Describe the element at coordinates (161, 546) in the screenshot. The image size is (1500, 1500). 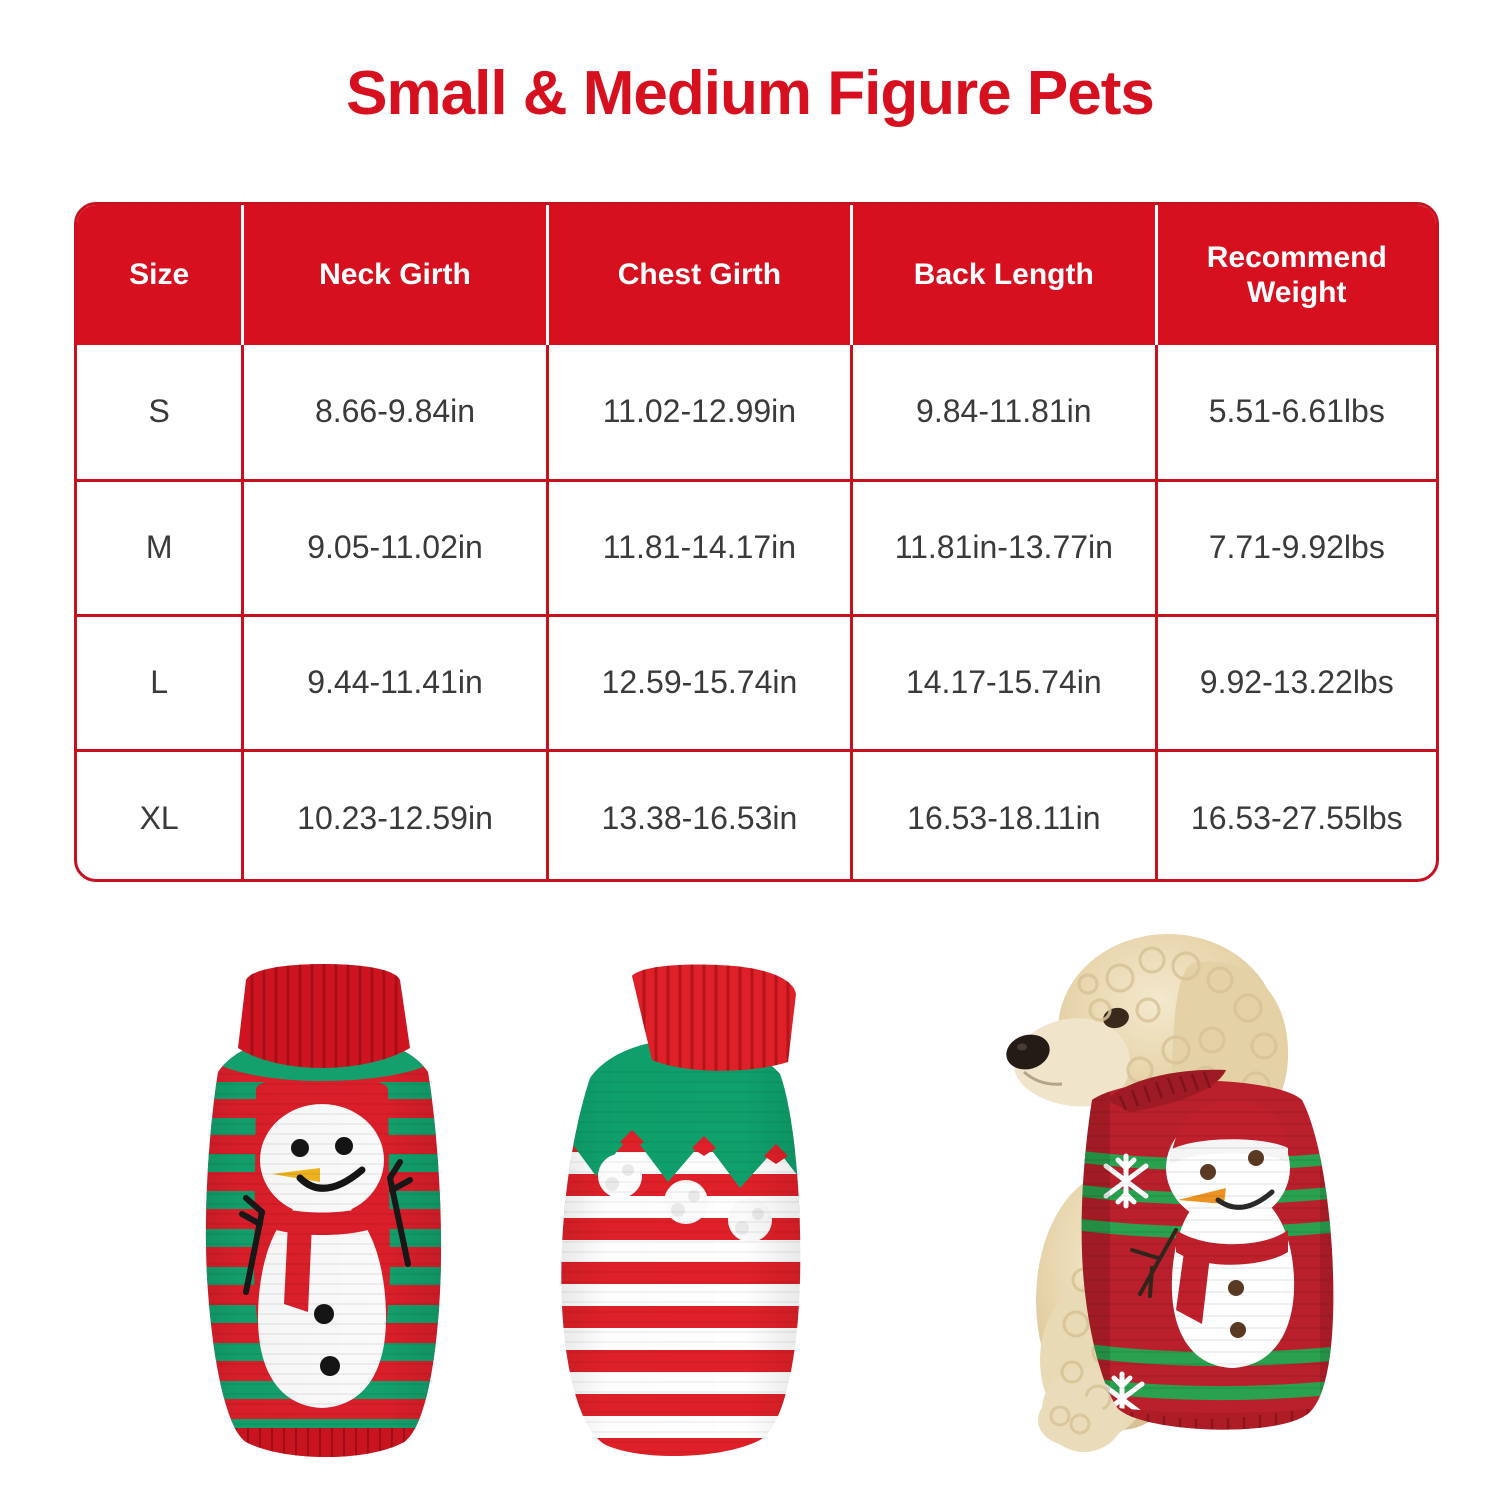
I see `cell-size-m: M` at that location.